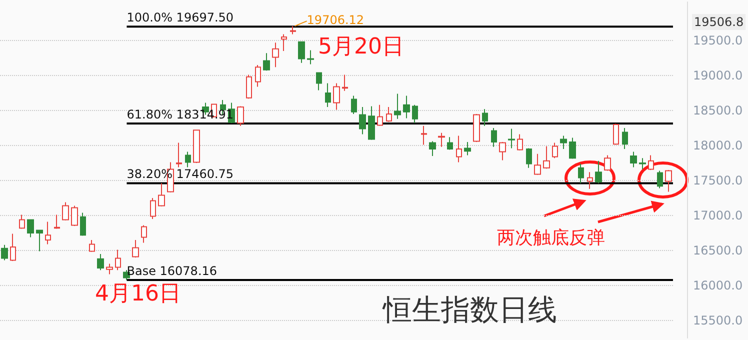  What do you see at coordinates (718, 251) in the screenshot?
I see `y-tick-label: 16500.0` at bounding box center [718, 251].